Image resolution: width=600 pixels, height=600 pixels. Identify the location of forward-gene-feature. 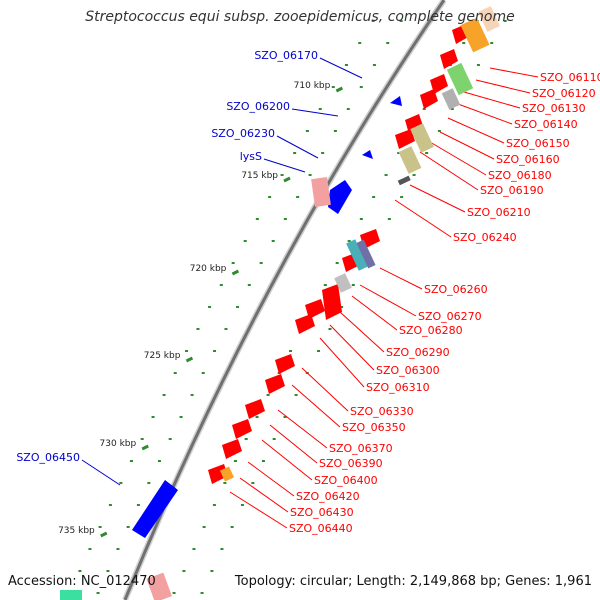
(155, 509).